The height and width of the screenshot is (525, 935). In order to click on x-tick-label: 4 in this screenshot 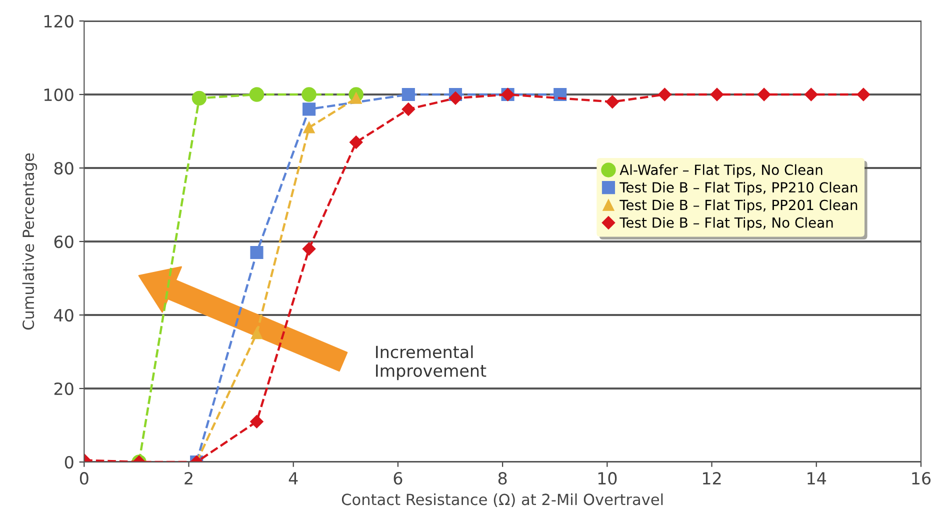, I will do `click(293, 478)`.